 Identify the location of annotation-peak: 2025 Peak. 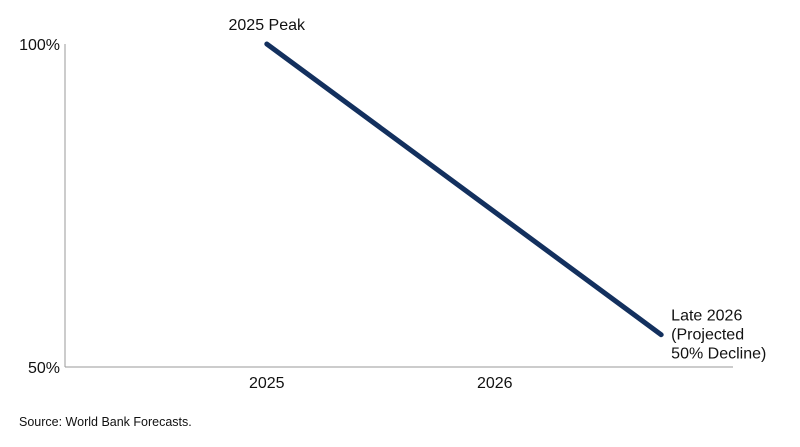
(268, 25).